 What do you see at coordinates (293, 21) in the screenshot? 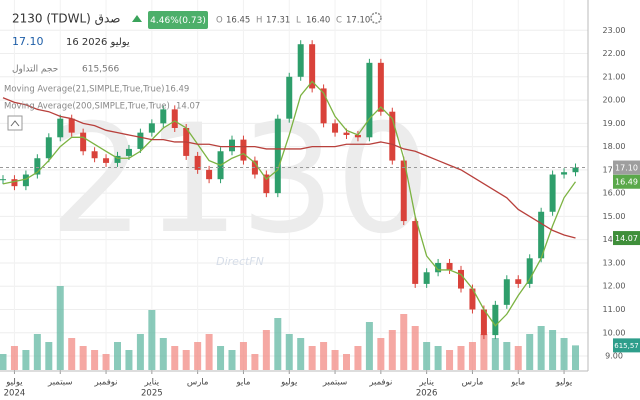
I see `ohlc: O 16.45 H 17.31 L 16.40 C 17.10` at bounding box center [293, 21].